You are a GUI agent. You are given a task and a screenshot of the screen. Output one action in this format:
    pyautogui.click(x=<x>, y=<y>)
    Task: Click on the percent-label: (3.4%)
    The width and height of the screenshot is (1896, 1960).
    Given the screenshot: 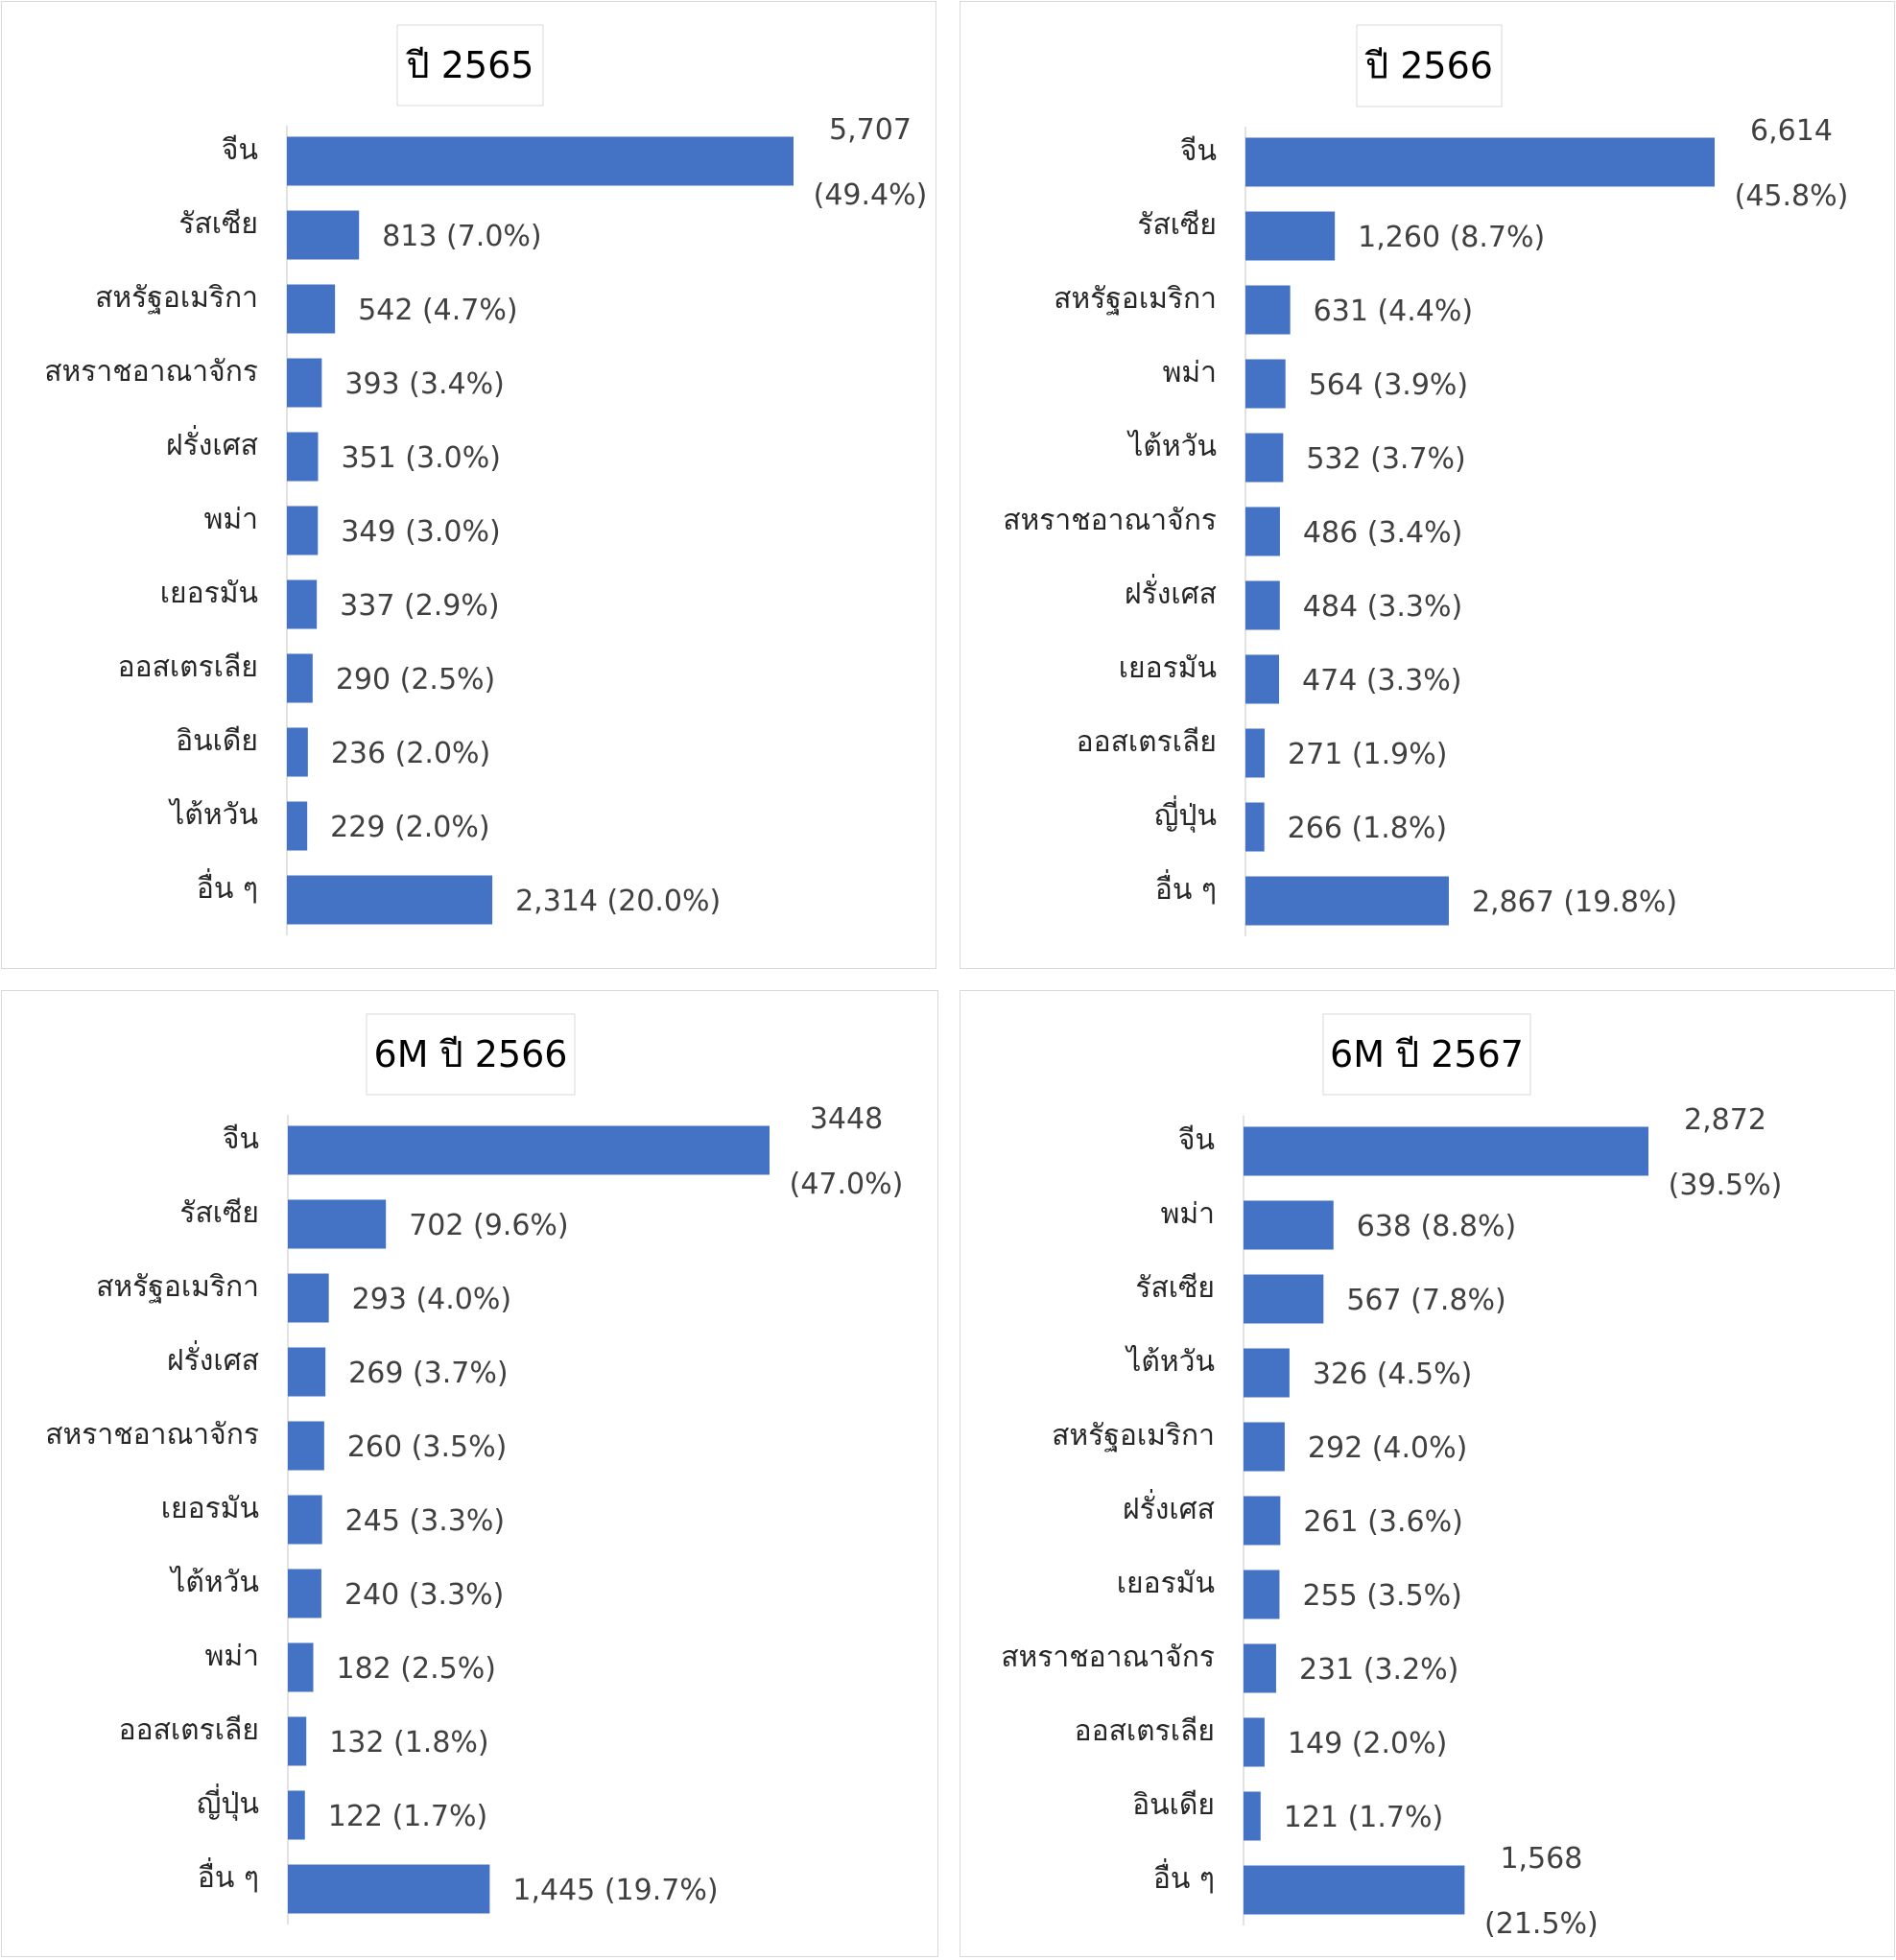 What is the action you would take?
    pyautogui.click(x=457, y=384)
    